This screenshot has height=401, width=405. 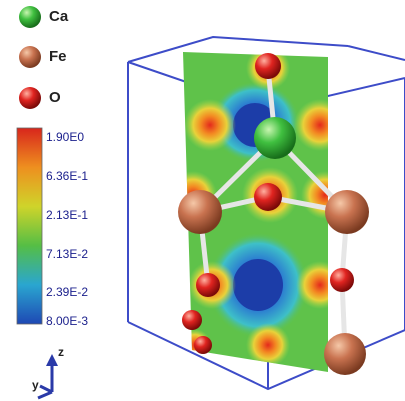 I want to click on legend-label-ca: Ca, so click(x=59, y=16).